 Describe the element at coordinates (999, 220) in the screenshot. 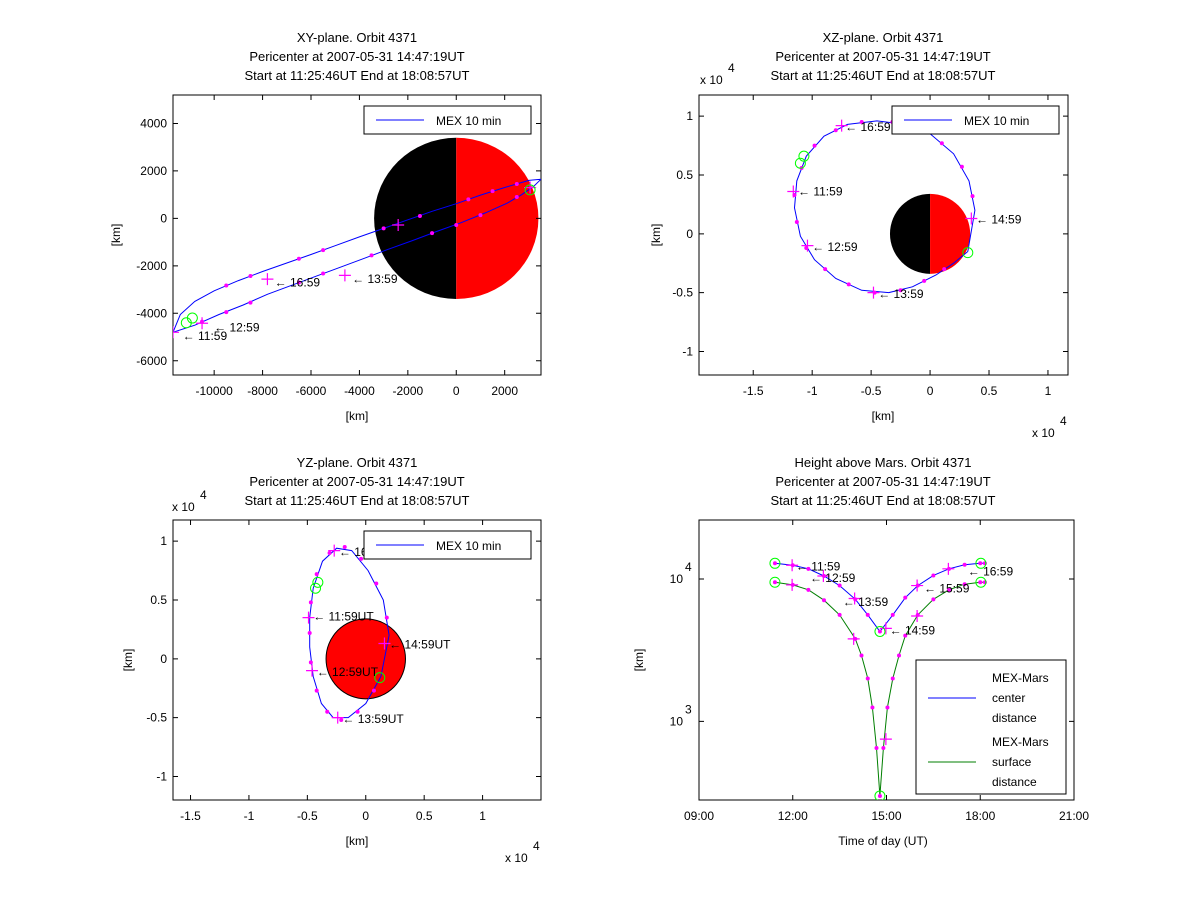

I see `xz-time-annotation: ← 14:59` at that location.